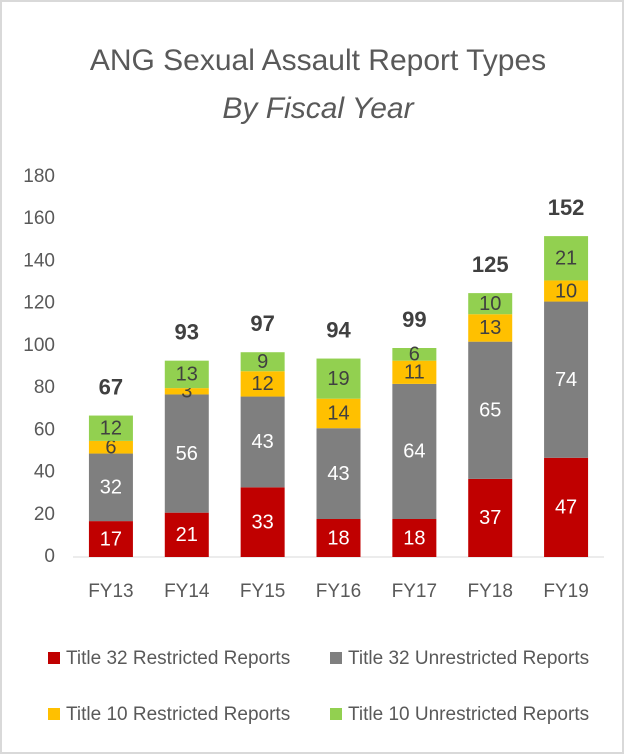 The height and width of the screenshot is (754, 624). I want to click on segment-label: 9, so click(262, 362).